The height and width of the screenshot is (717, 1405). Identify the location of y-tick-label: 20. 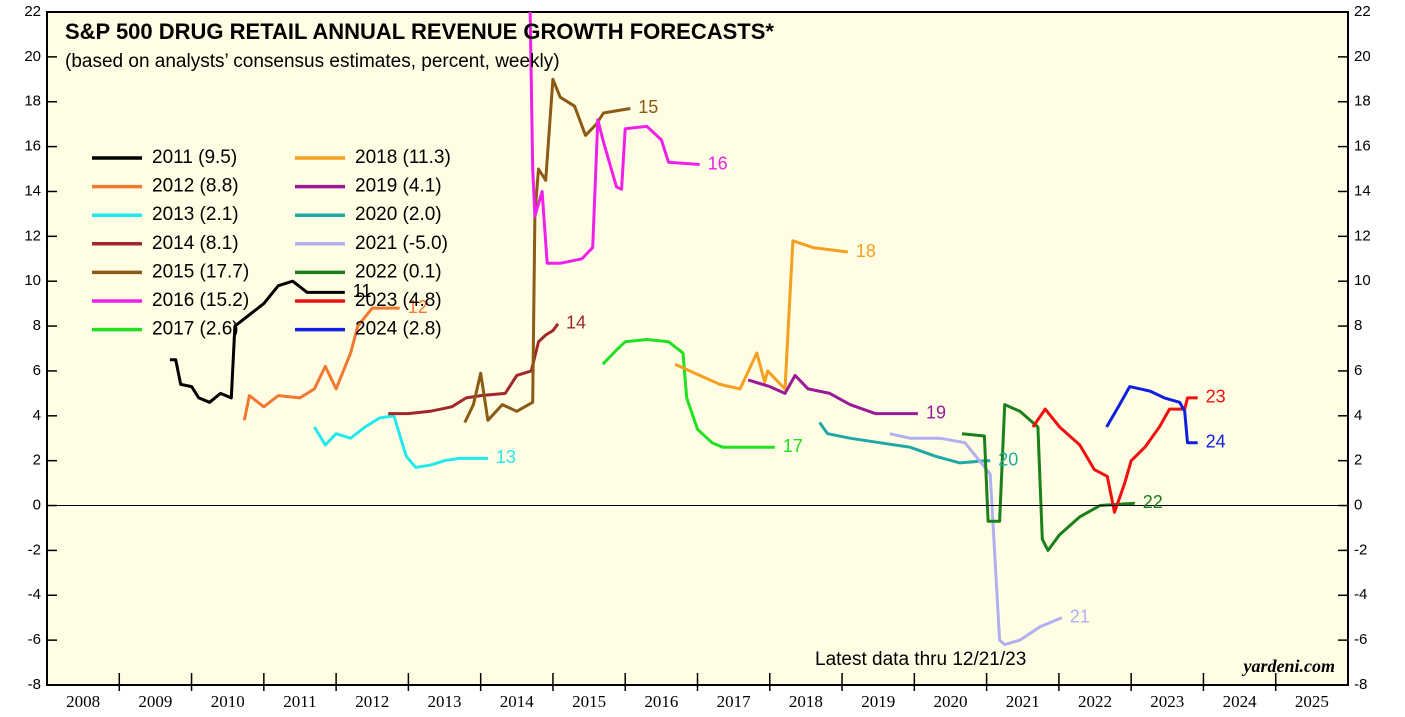
(32, 56).